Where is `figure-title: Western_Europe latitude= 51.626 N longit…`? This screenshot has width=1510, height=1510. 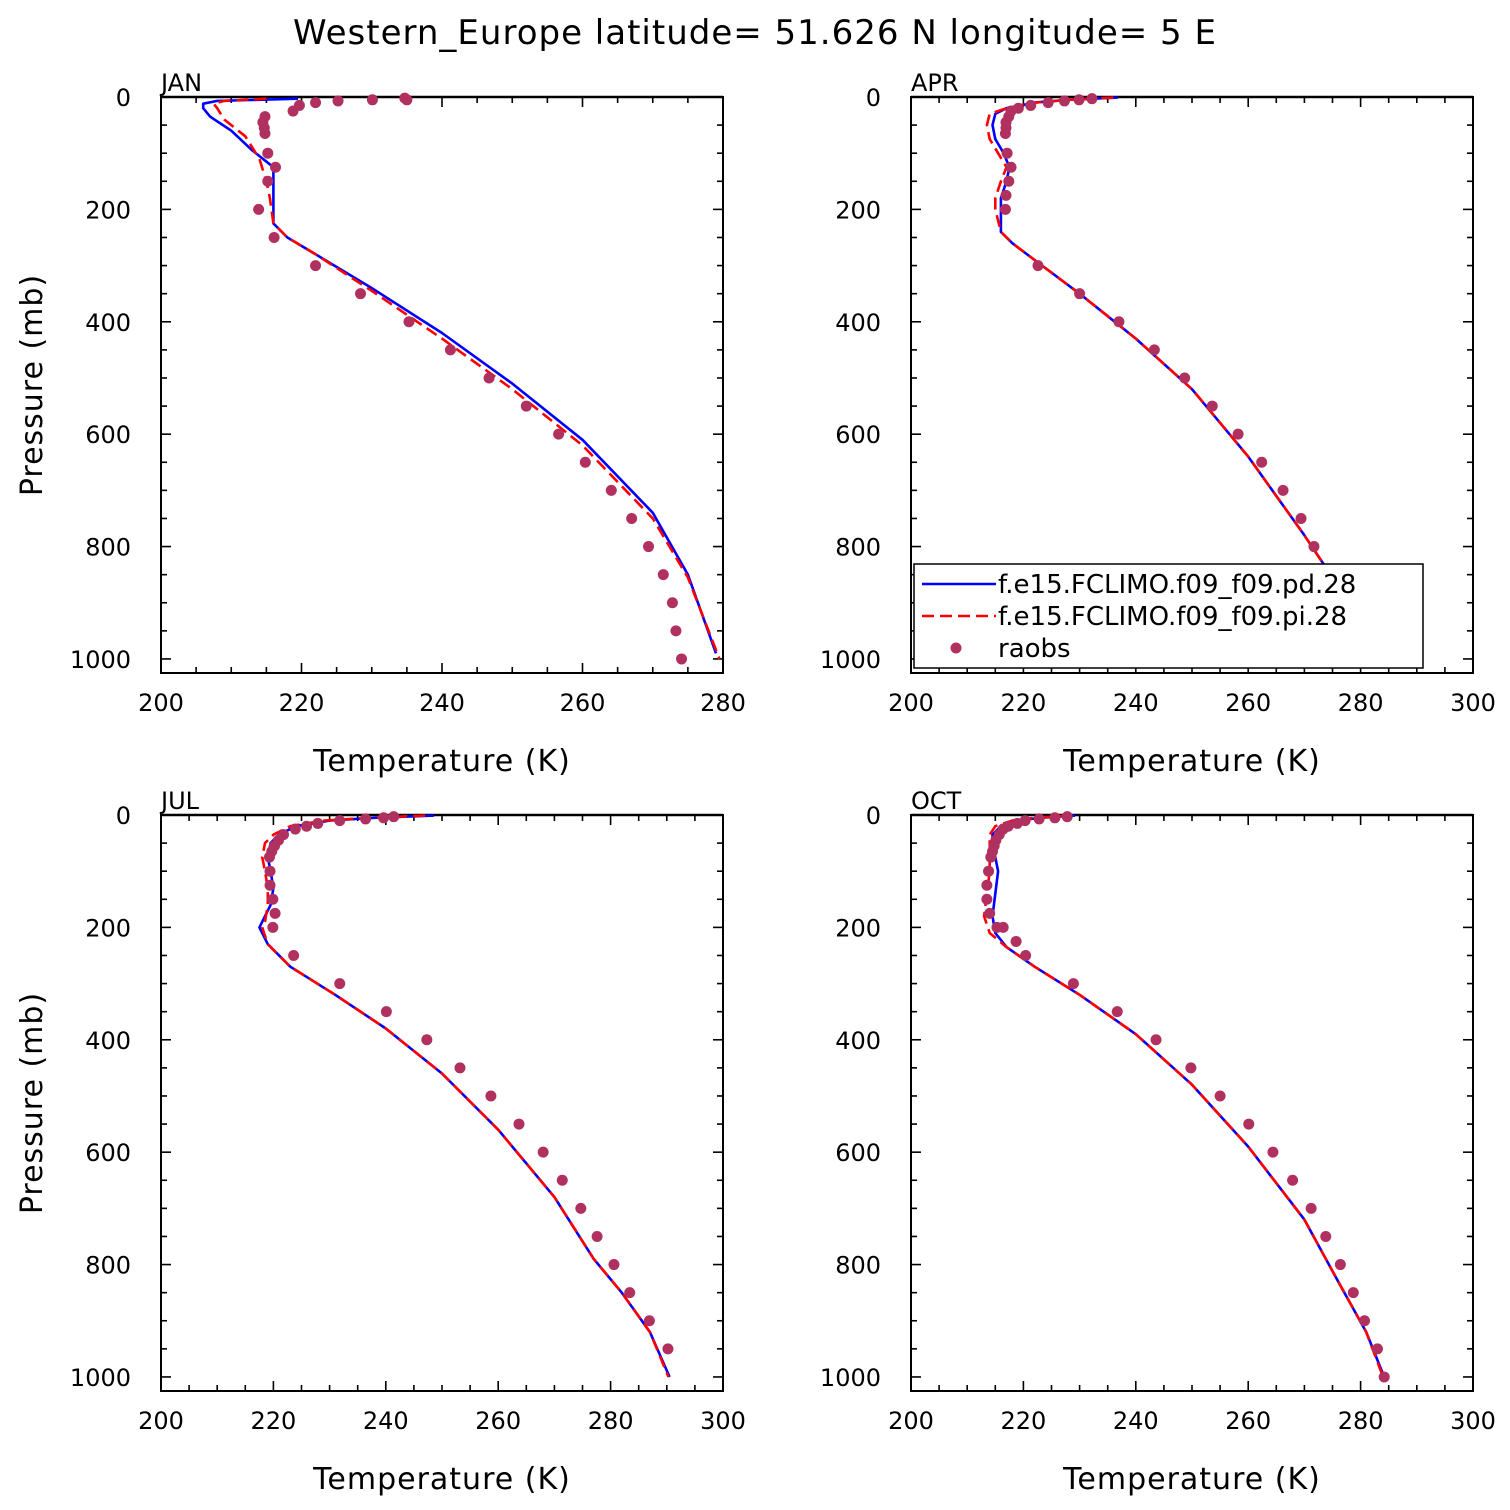
figure-title: Western_Europe latitude= 51.626 N longit… is located at coordinates (755, 33).